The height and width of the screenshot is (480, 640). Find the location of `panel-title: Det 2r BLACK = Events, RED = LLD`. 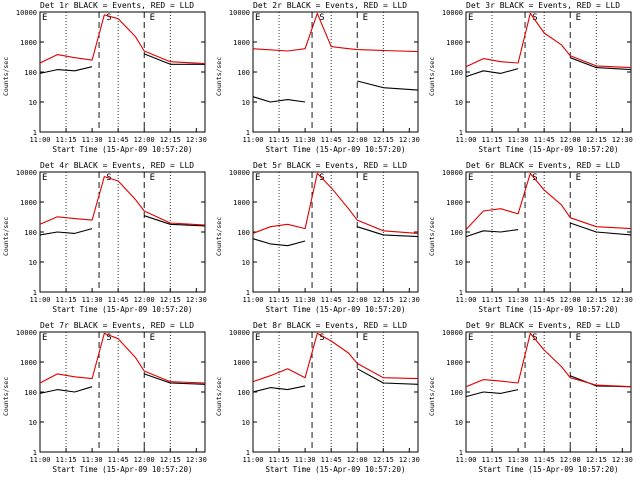

panel-title: Det 2r BLACK = Events, RED = LLD is located at coordinates (330, 5).